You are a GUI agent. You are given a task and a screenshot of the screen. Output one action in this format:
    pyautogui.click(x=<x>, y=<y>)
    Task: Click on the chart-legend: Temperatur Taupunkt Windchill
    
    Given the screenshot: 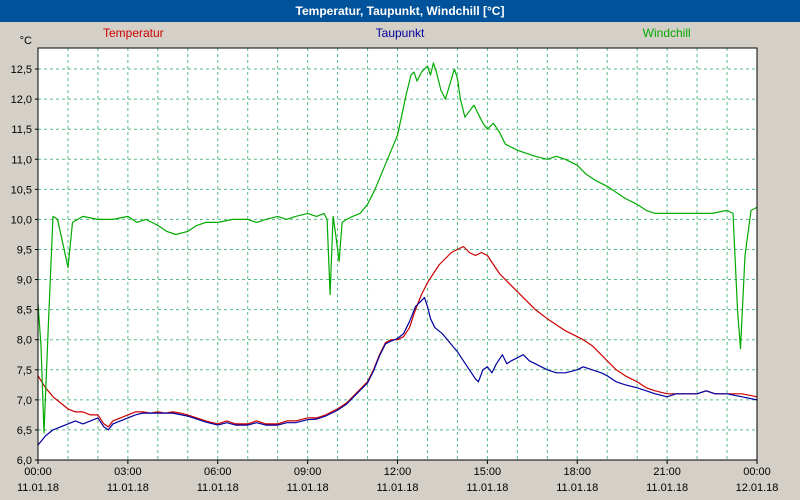 What is the action you would take?
    pyautogui.click(x=400, y=33)
    